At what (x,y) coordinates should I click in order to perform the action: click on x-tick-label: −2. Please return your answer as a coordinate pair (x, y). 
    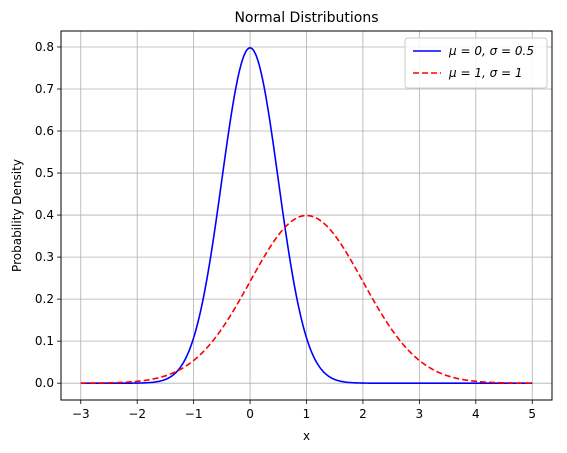
    Looking at the image, I should click on (137, 414).